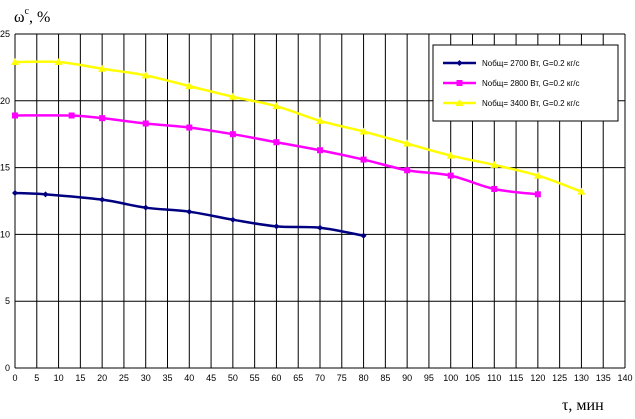 The image size is (635, 419). I want to click on x-tick-label: 10, so click(59, 378).